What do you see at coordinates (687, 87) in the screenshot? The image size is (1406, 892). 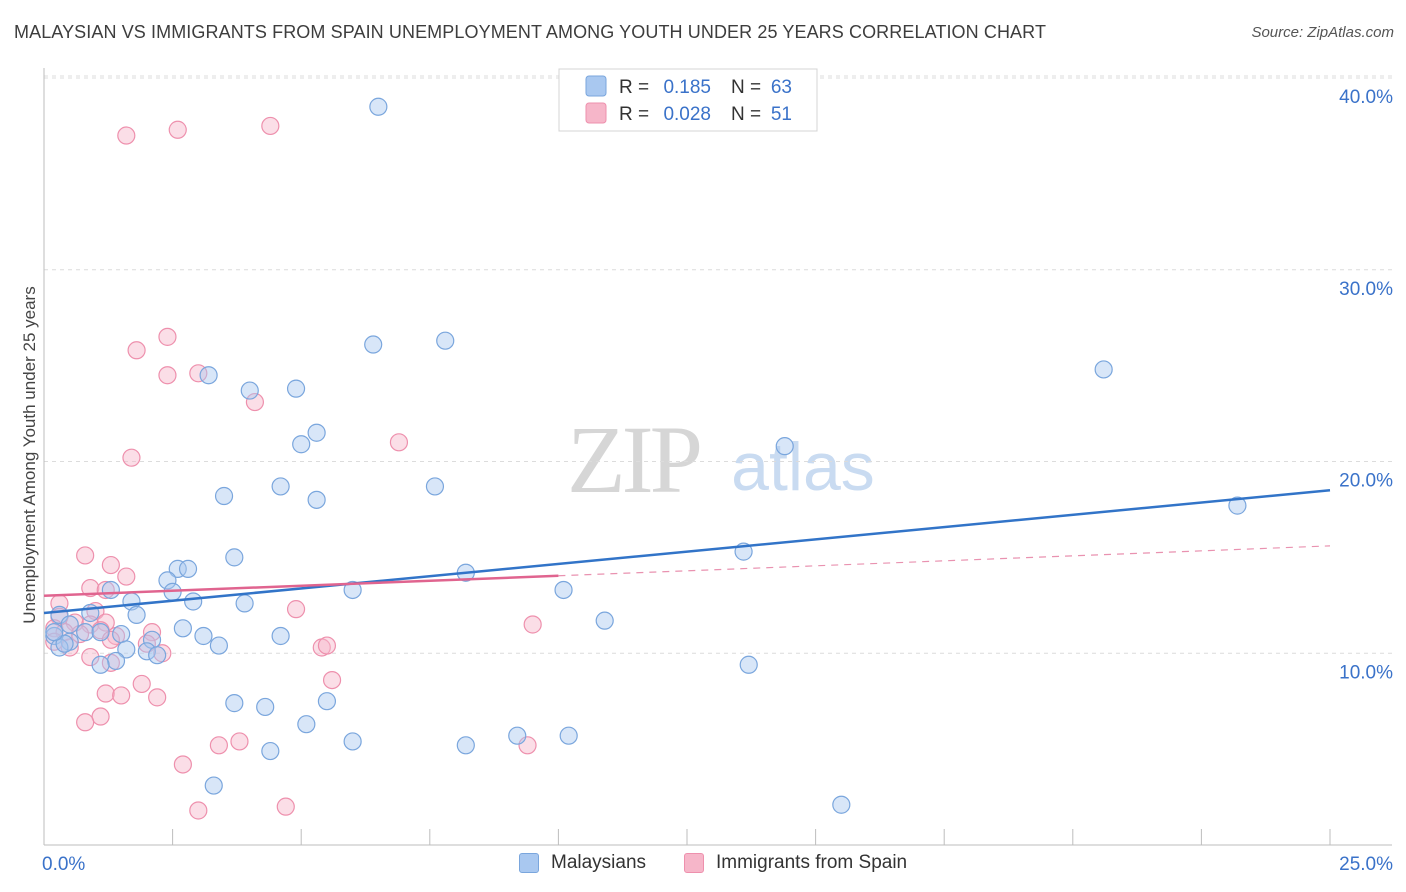 I see `legend-r-value-1: 0.185` at bounding box center [687, 87].